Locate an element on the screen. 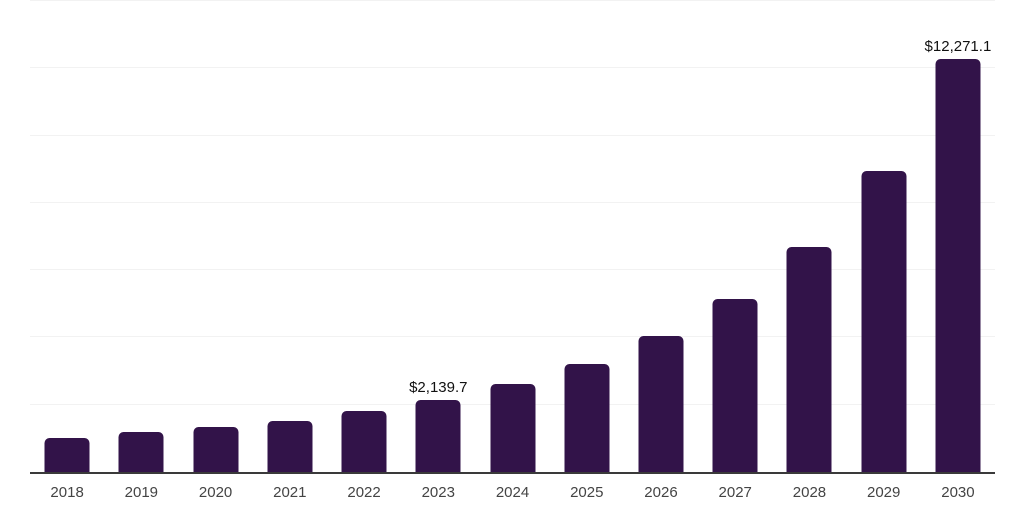 The height and width of the screenshot is (512, 1024). bar-slot: $12,271.1 is located at coordinates (958, 236).